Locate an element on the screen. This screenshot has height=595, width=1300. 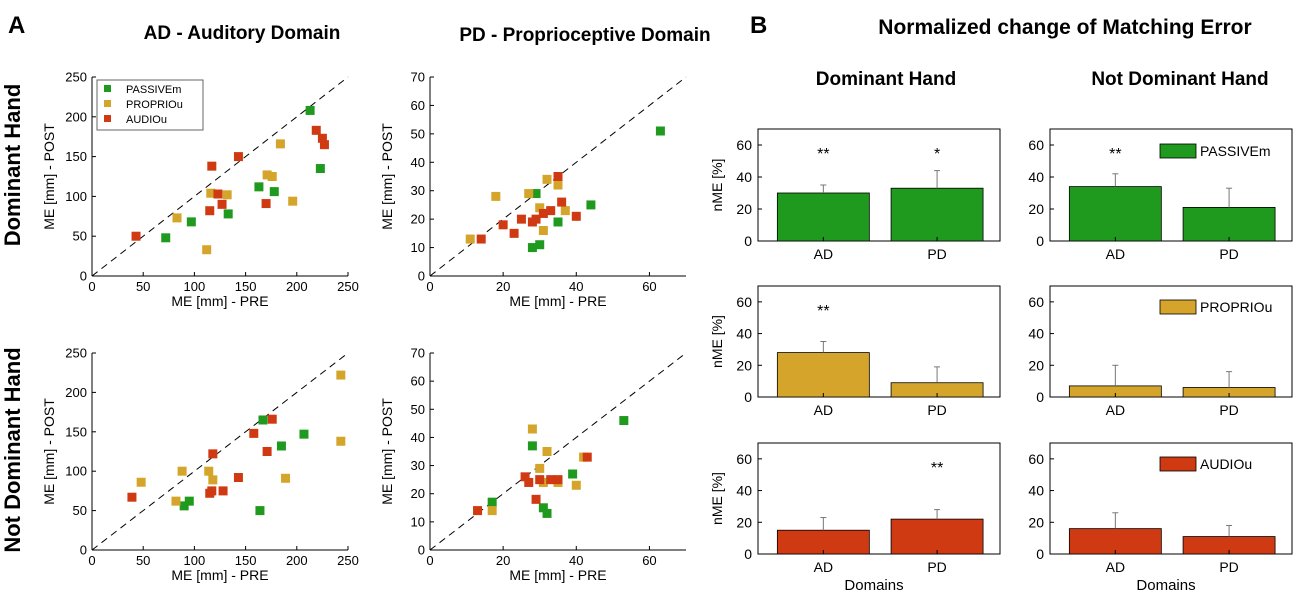
x-tick-label: 250 is located at coordinates (348, 560).